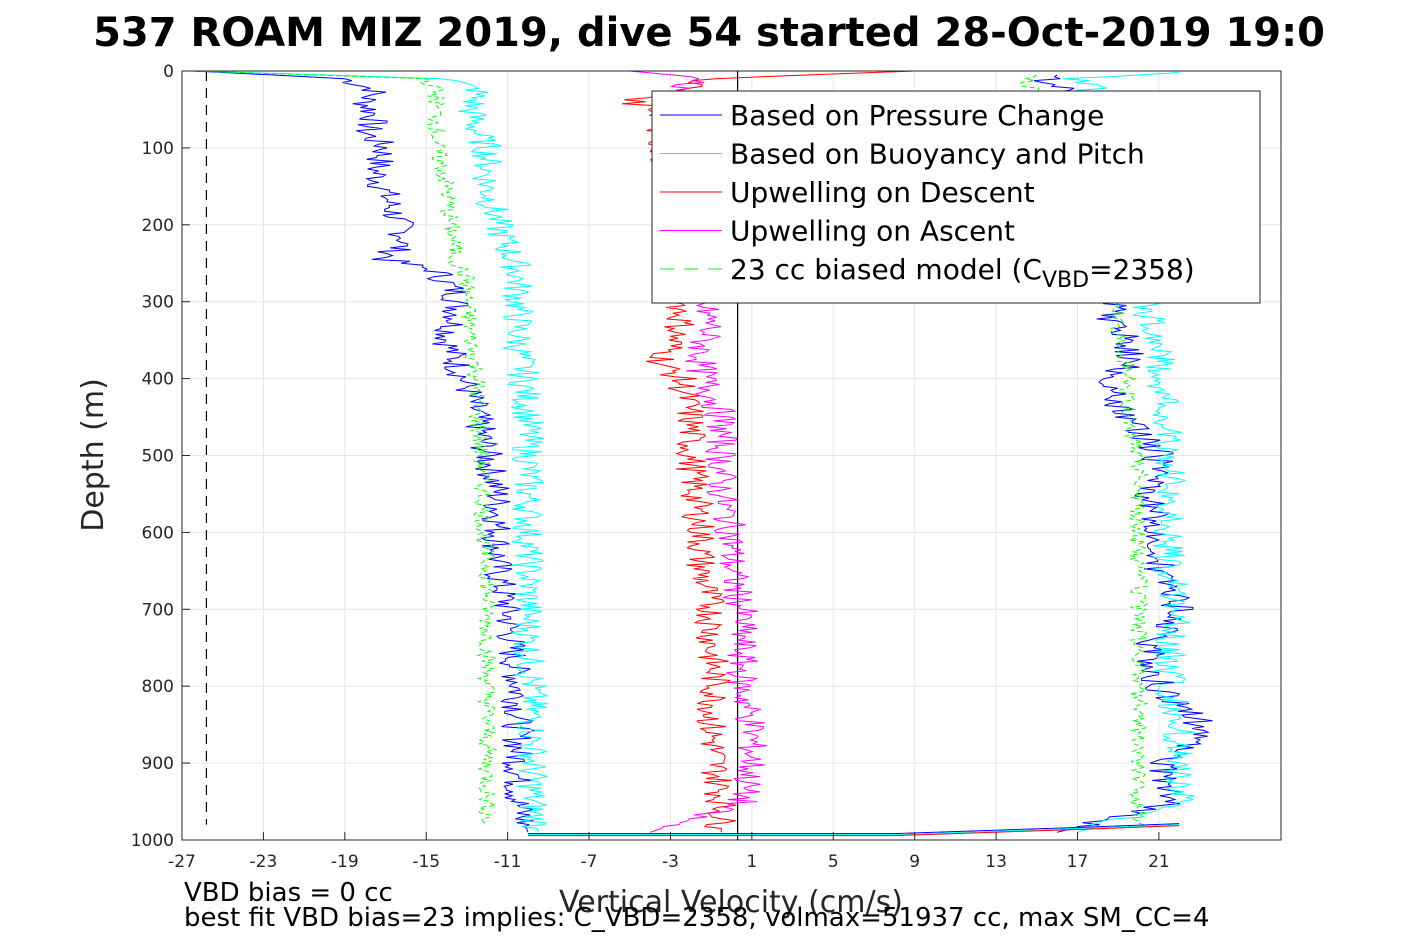  Describe the element at coordinates (882, 192) in the screenshot. I see `legend-entry-label: Upwelling on Descent` at that location.